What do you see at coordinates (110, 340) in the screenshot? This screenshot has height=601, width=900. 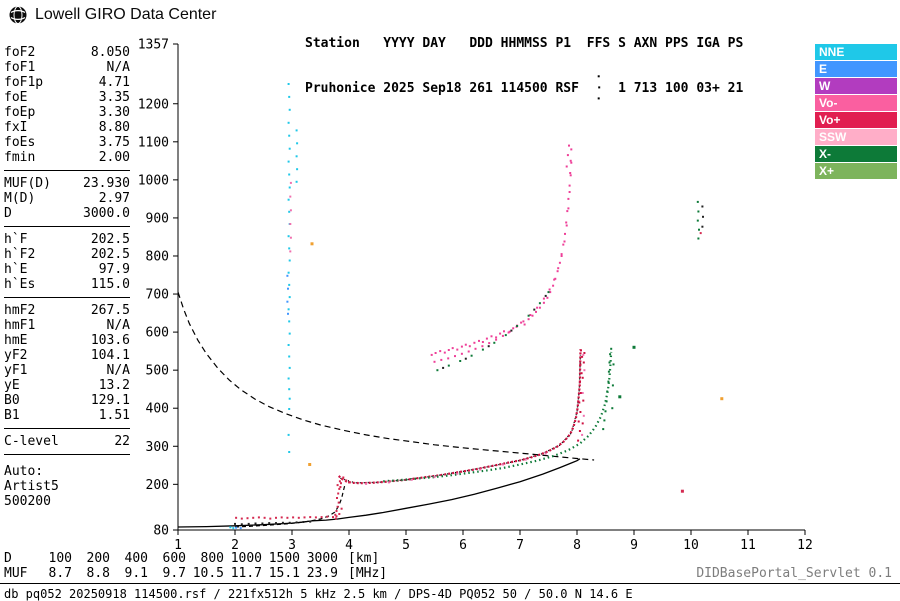 I see `parameter-value: 103.6` at bounding box center [110, 340].